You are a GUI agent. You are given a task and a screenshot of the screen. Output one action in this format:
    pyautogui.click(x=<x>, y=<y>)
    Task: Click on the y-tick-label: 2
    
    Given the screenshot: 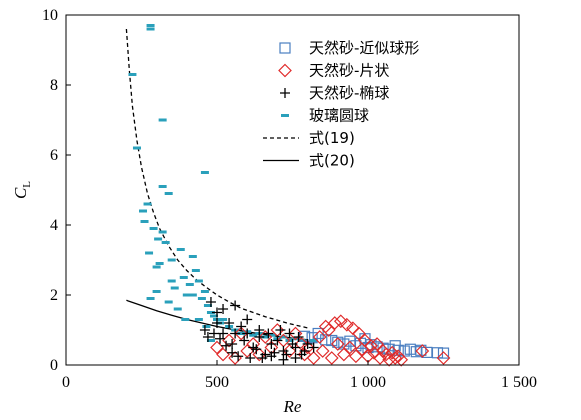 What is the action you would take?
    pyautogui.click(x=54, y=295)
    